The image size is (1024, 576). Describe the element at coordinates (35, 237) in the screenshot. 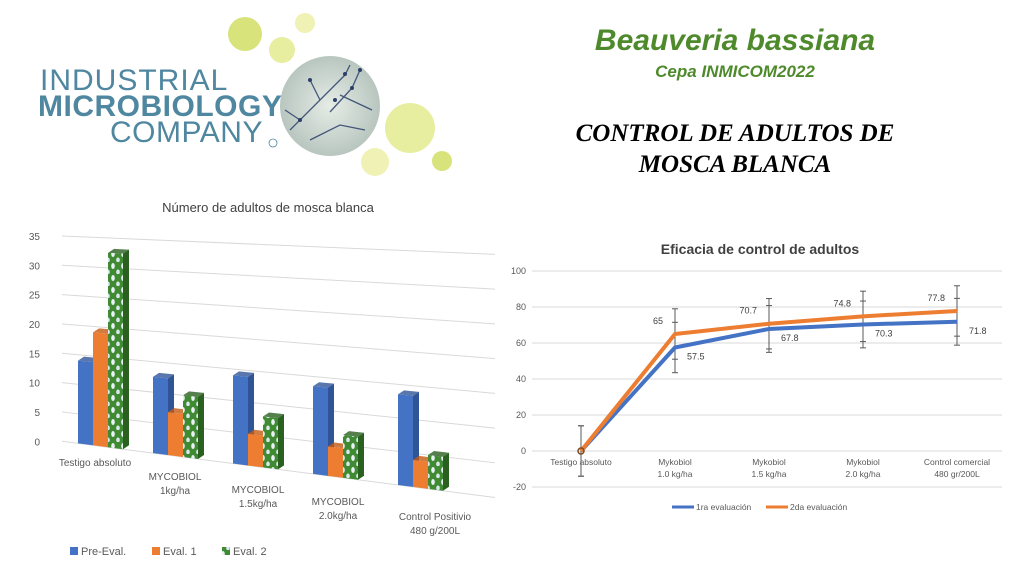

I see `y-tick-label: 35` at that location.